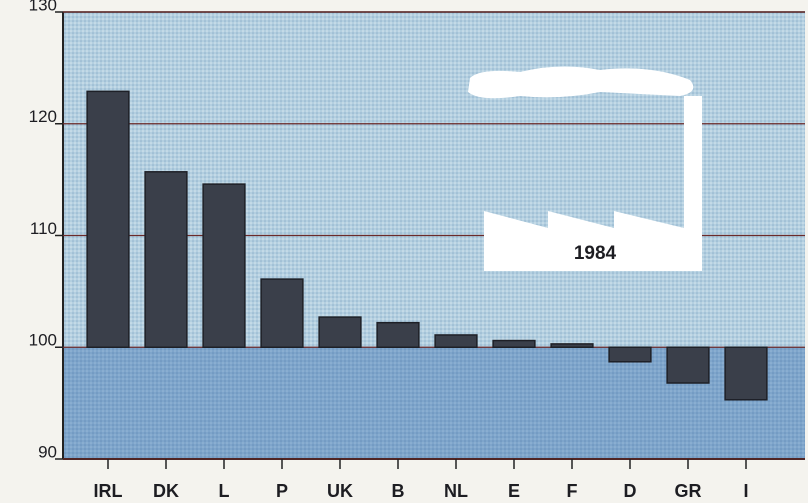 The image size is (808, 503). I want to click on x-tick-label: DK, so click(166, 491).